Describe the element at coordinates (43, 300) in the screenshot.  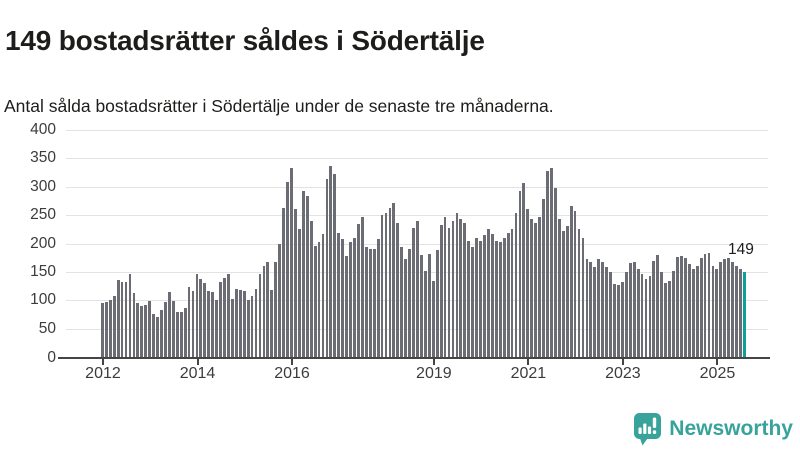
I see `y-tick-label: 100` at that location.